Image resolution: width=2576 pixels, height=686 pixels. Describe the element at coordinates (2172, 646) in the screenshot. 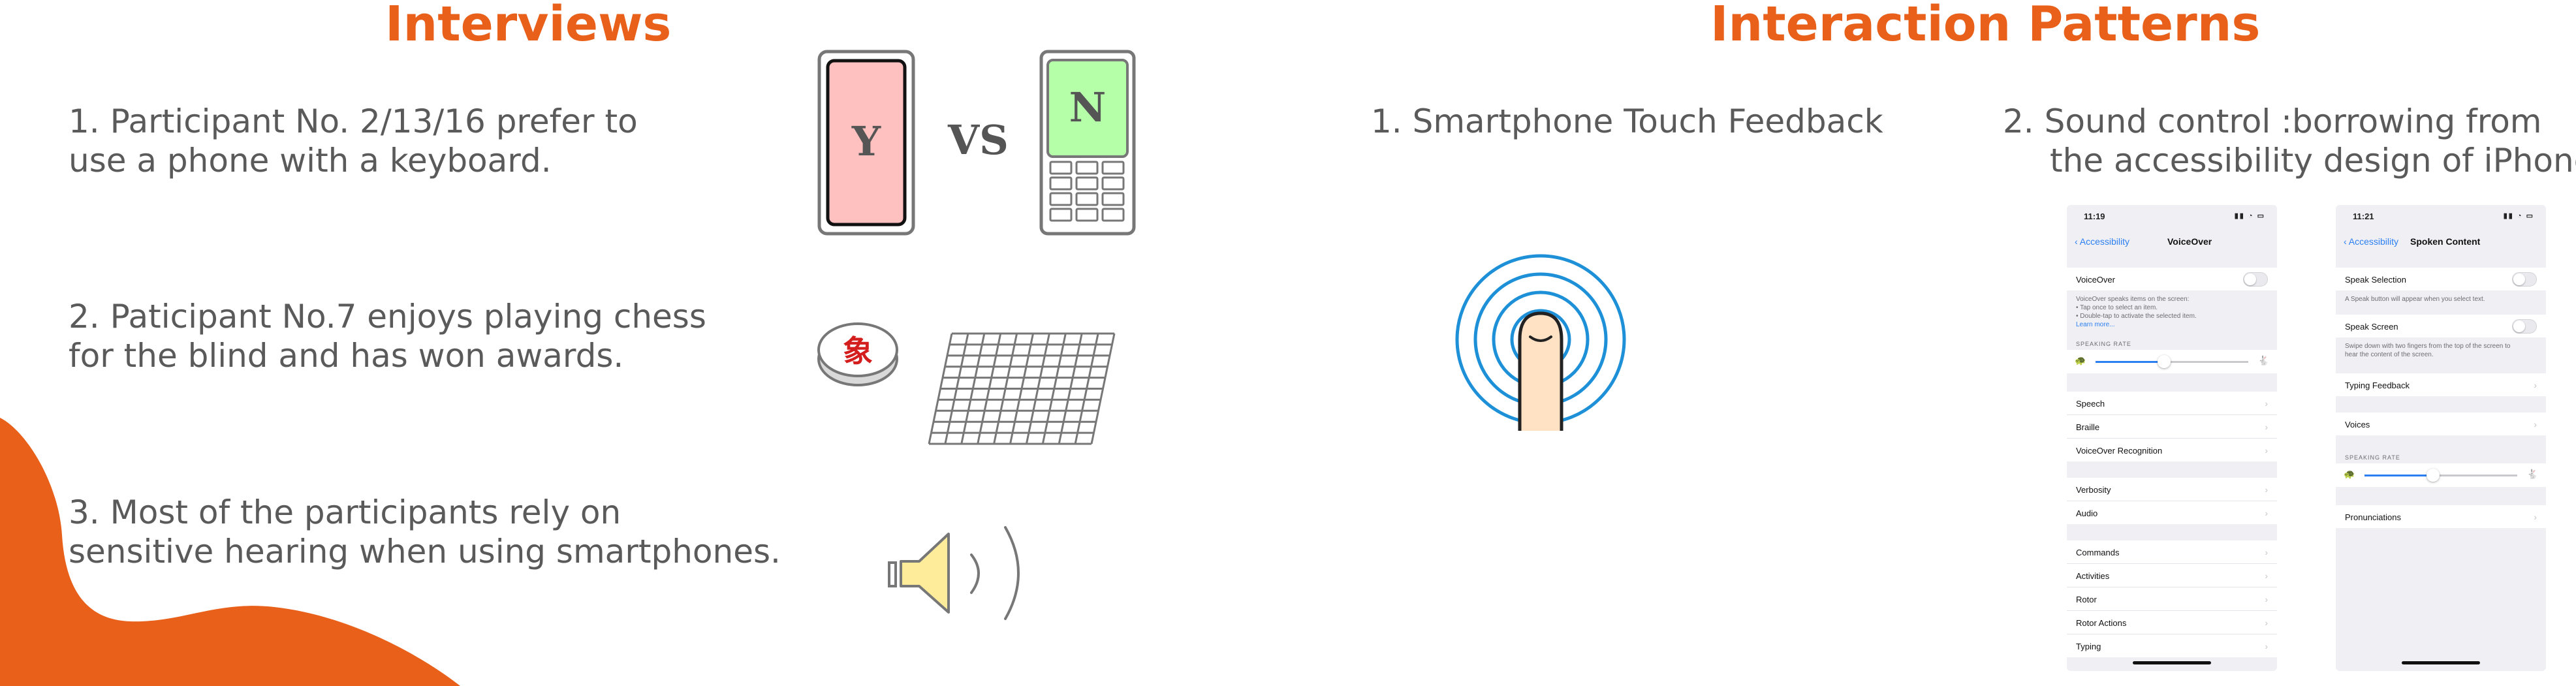

I see `typing-row: Typing ›` at that location.